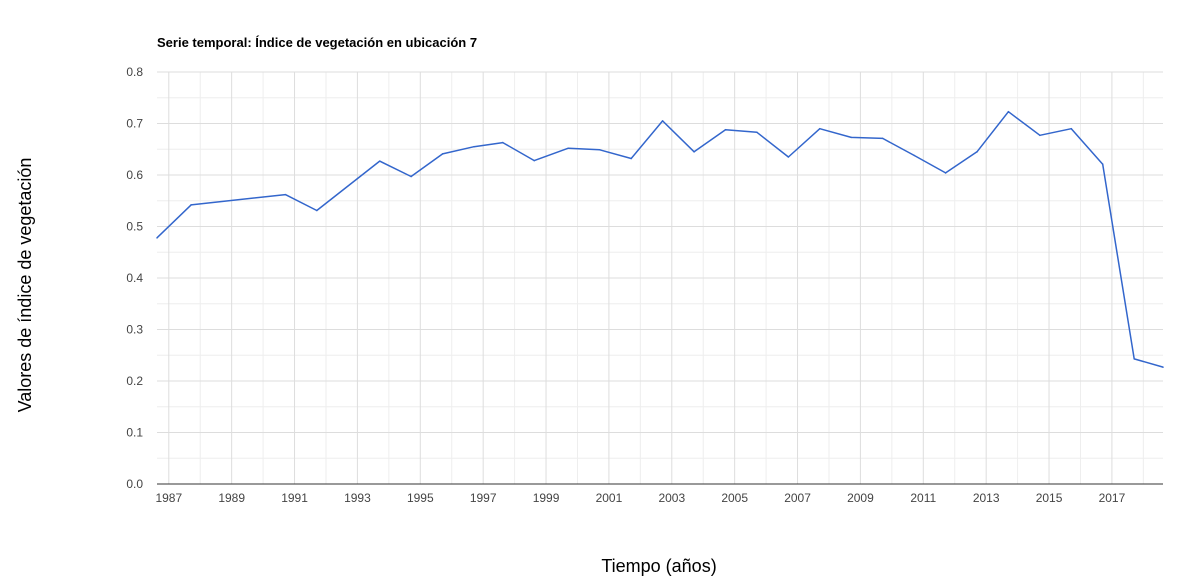  Describe the element at coordinates (134, 433) in the screenshot. I see `y-tick-label: 0.1` at that location.